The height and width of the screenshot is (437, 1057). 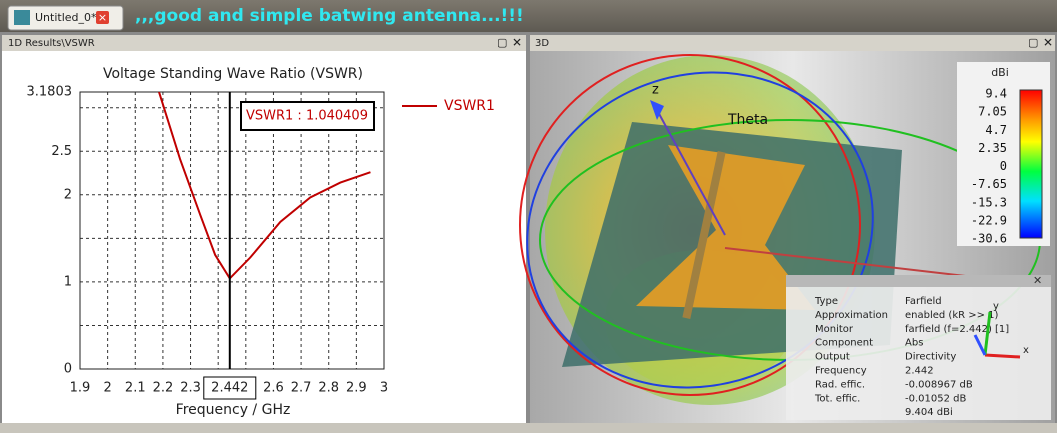 I want to click on annotation-box, so click(x=307, y=116).